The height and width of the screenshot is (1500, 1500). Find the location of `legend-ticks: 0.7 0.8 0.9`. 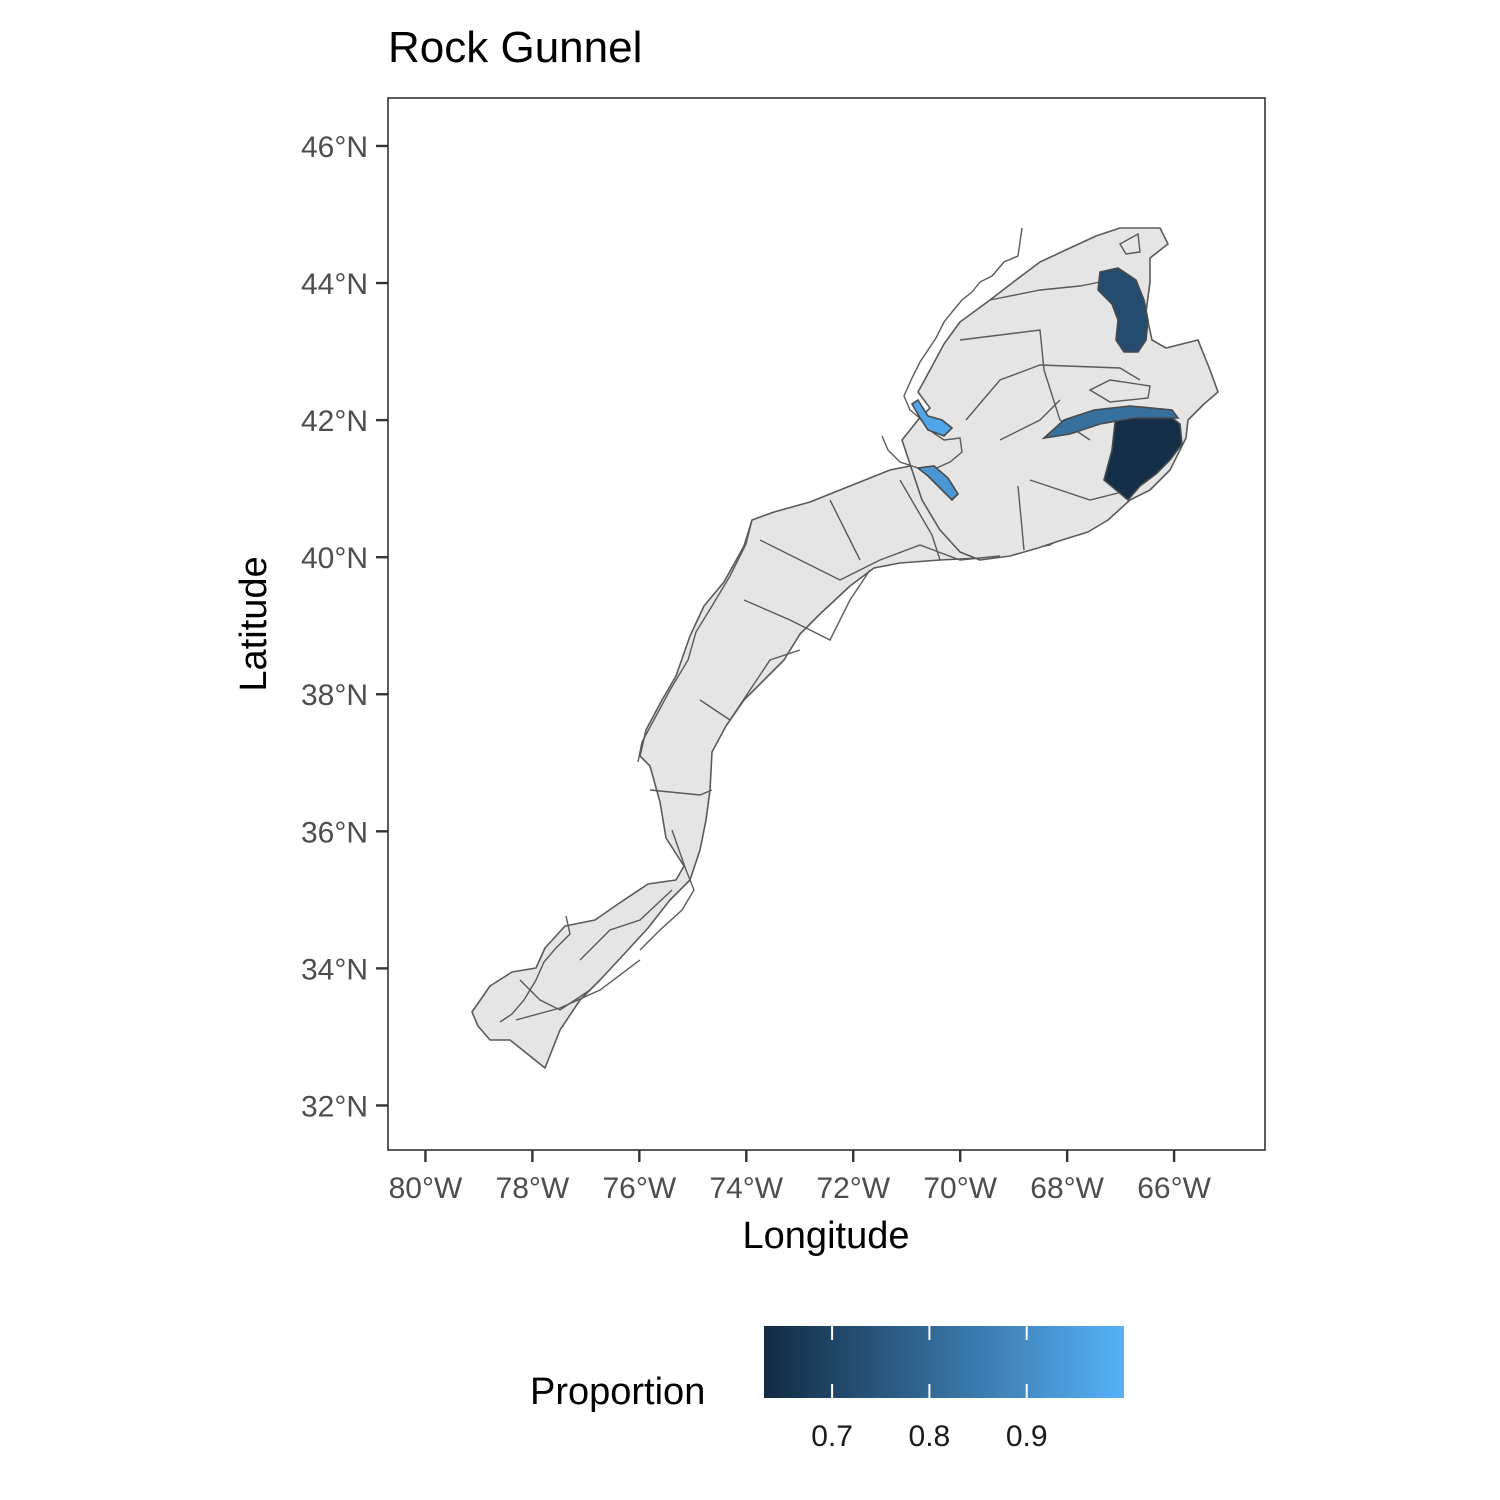

legend-ticks: 0.7 0.8 0.9 is located at coordinates (929, 1389).